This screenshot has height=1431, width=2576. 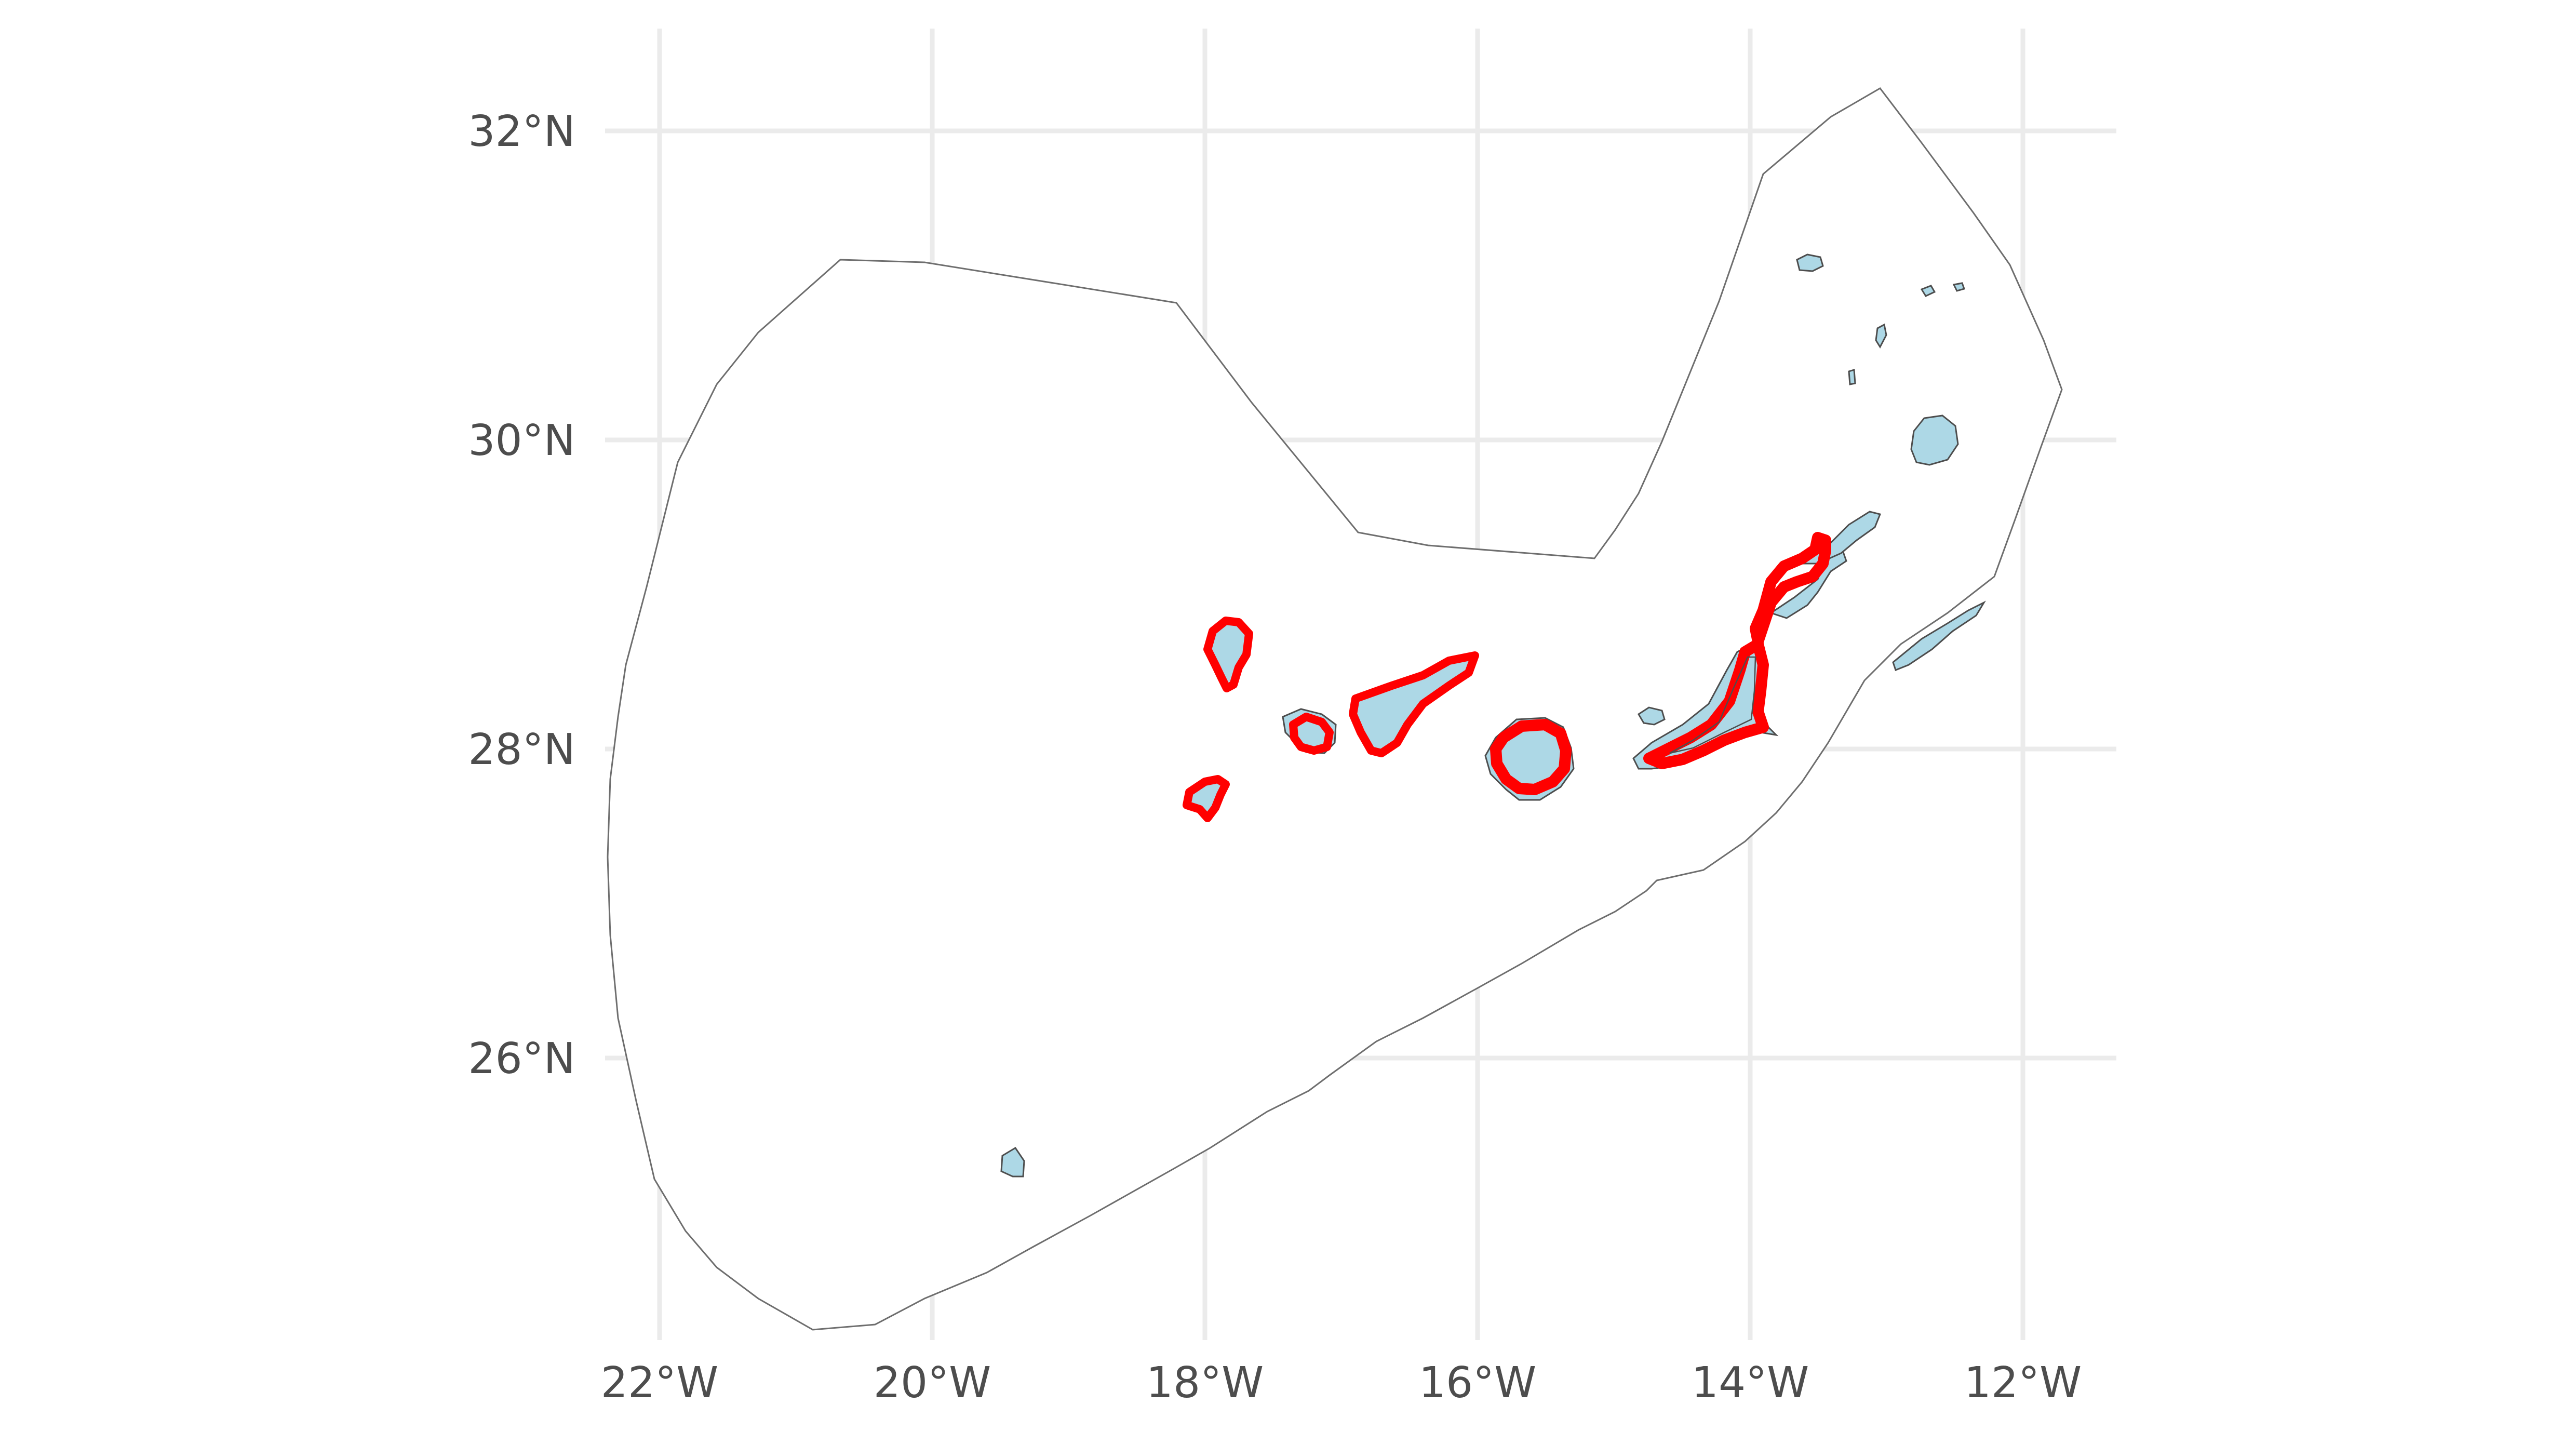 What do you see at coordinates (1312, 734) in the screenshot?
I see `rim-la-gomera` at bounding box center [1312, 734].